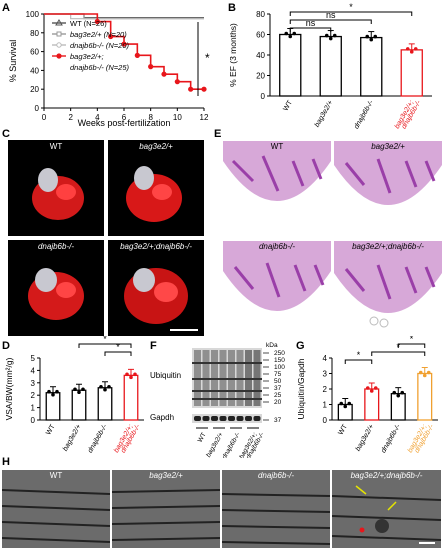 Image resolution: width=443 pixels, height=550 pixels. I want to click on histology-title: WT, so click(277, 146).